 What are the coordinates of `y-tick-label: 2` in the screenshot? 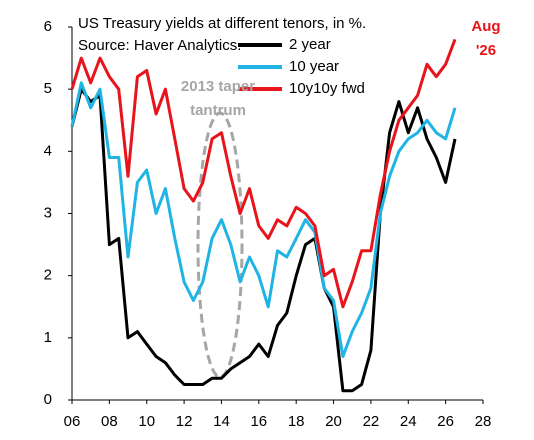 It's located at (48, 275).